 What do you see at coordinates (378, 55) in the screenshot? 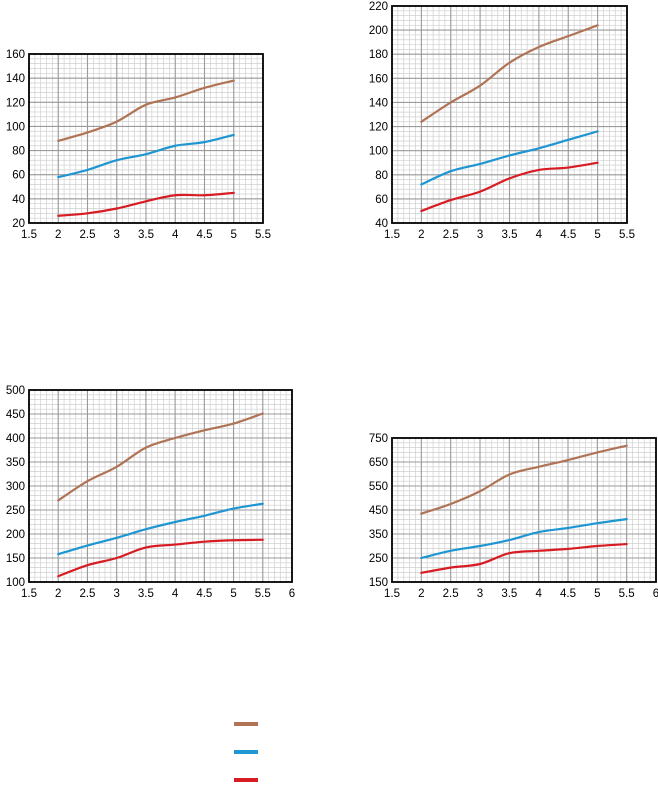
I see `y-tick-label: 180` at bounding box center [378, 55].